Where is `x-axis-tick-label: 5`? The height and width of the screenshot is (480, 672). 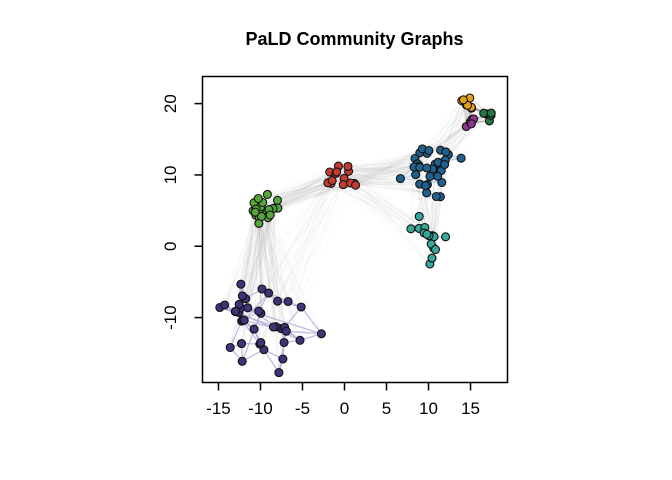 x-axis-tick-label: 5 is located at coordinates (386, 408).